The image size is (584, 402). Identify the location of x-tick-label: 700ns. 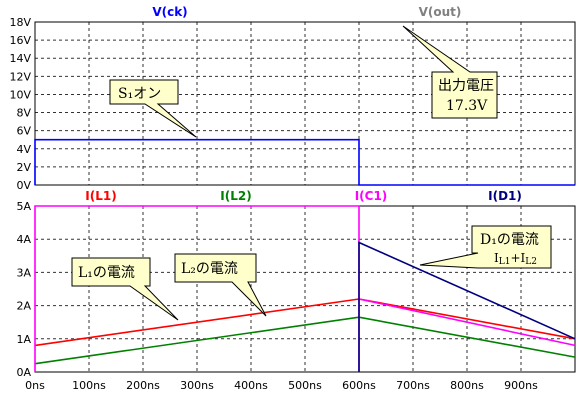
(413, 385).